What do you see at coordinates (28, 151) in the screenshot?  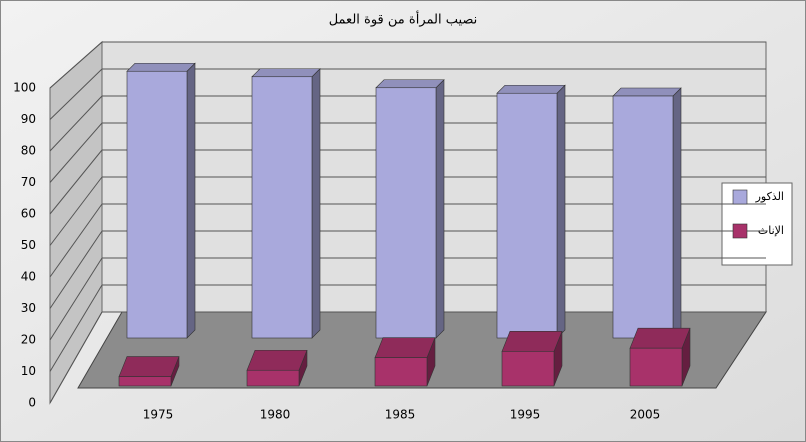 I see `y-tick-label: 80` at bounding box center [28, 151].